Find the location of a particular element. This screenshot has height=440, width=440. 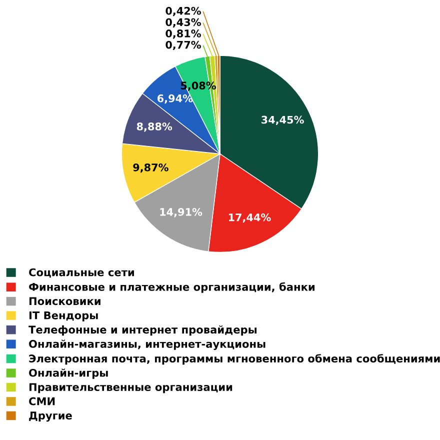

data-label: 17,44% is located at coordinates (249, 218).